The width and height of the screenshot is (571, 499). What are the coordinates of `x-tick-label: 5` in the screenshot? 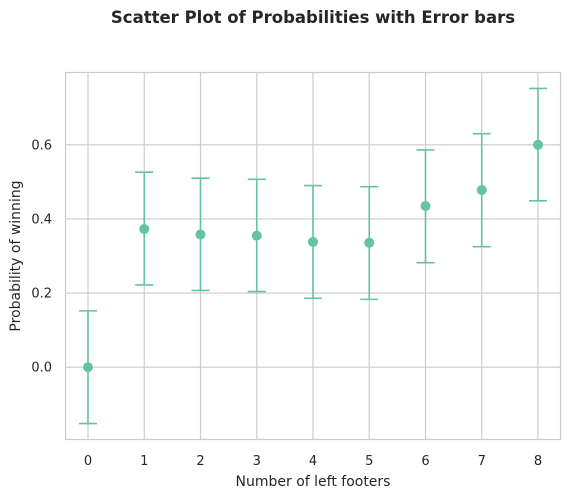 It's located at (369, 461).